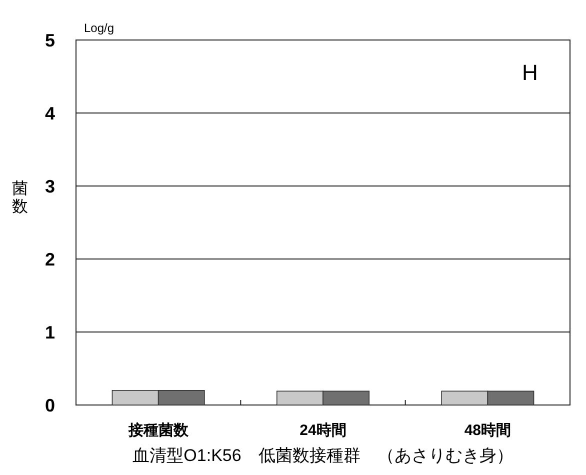 Image resolution: width=586 pixels, height=475 pixels. I want to click on x-axis-title: 血清型O1:K56 低菌数接種群 （あさりむき身）, so click(323, 455).